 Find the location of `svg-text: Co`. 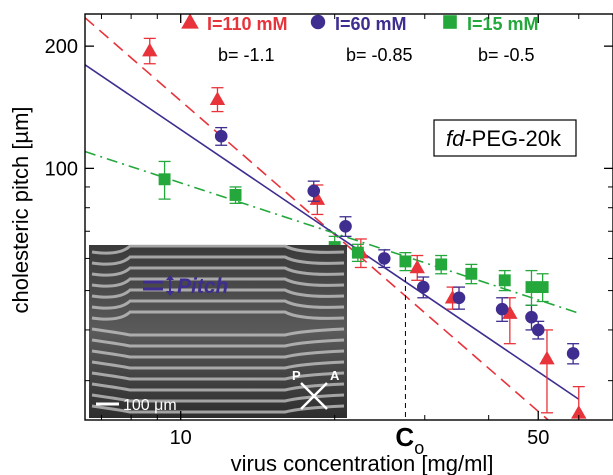

svg-text: Co is located at coordinates (409, 440).